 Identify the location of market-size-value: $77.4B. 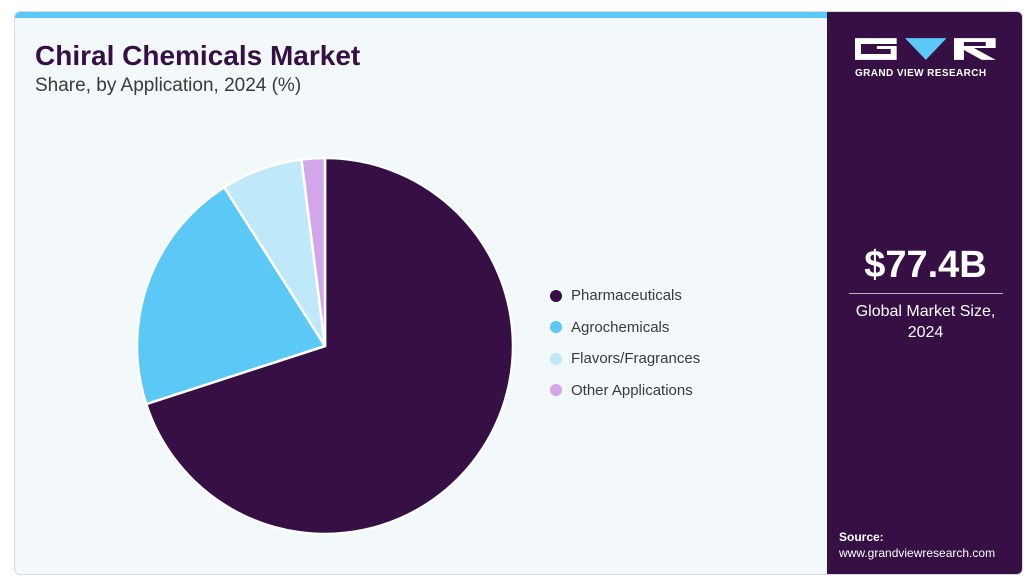
(925, 265).